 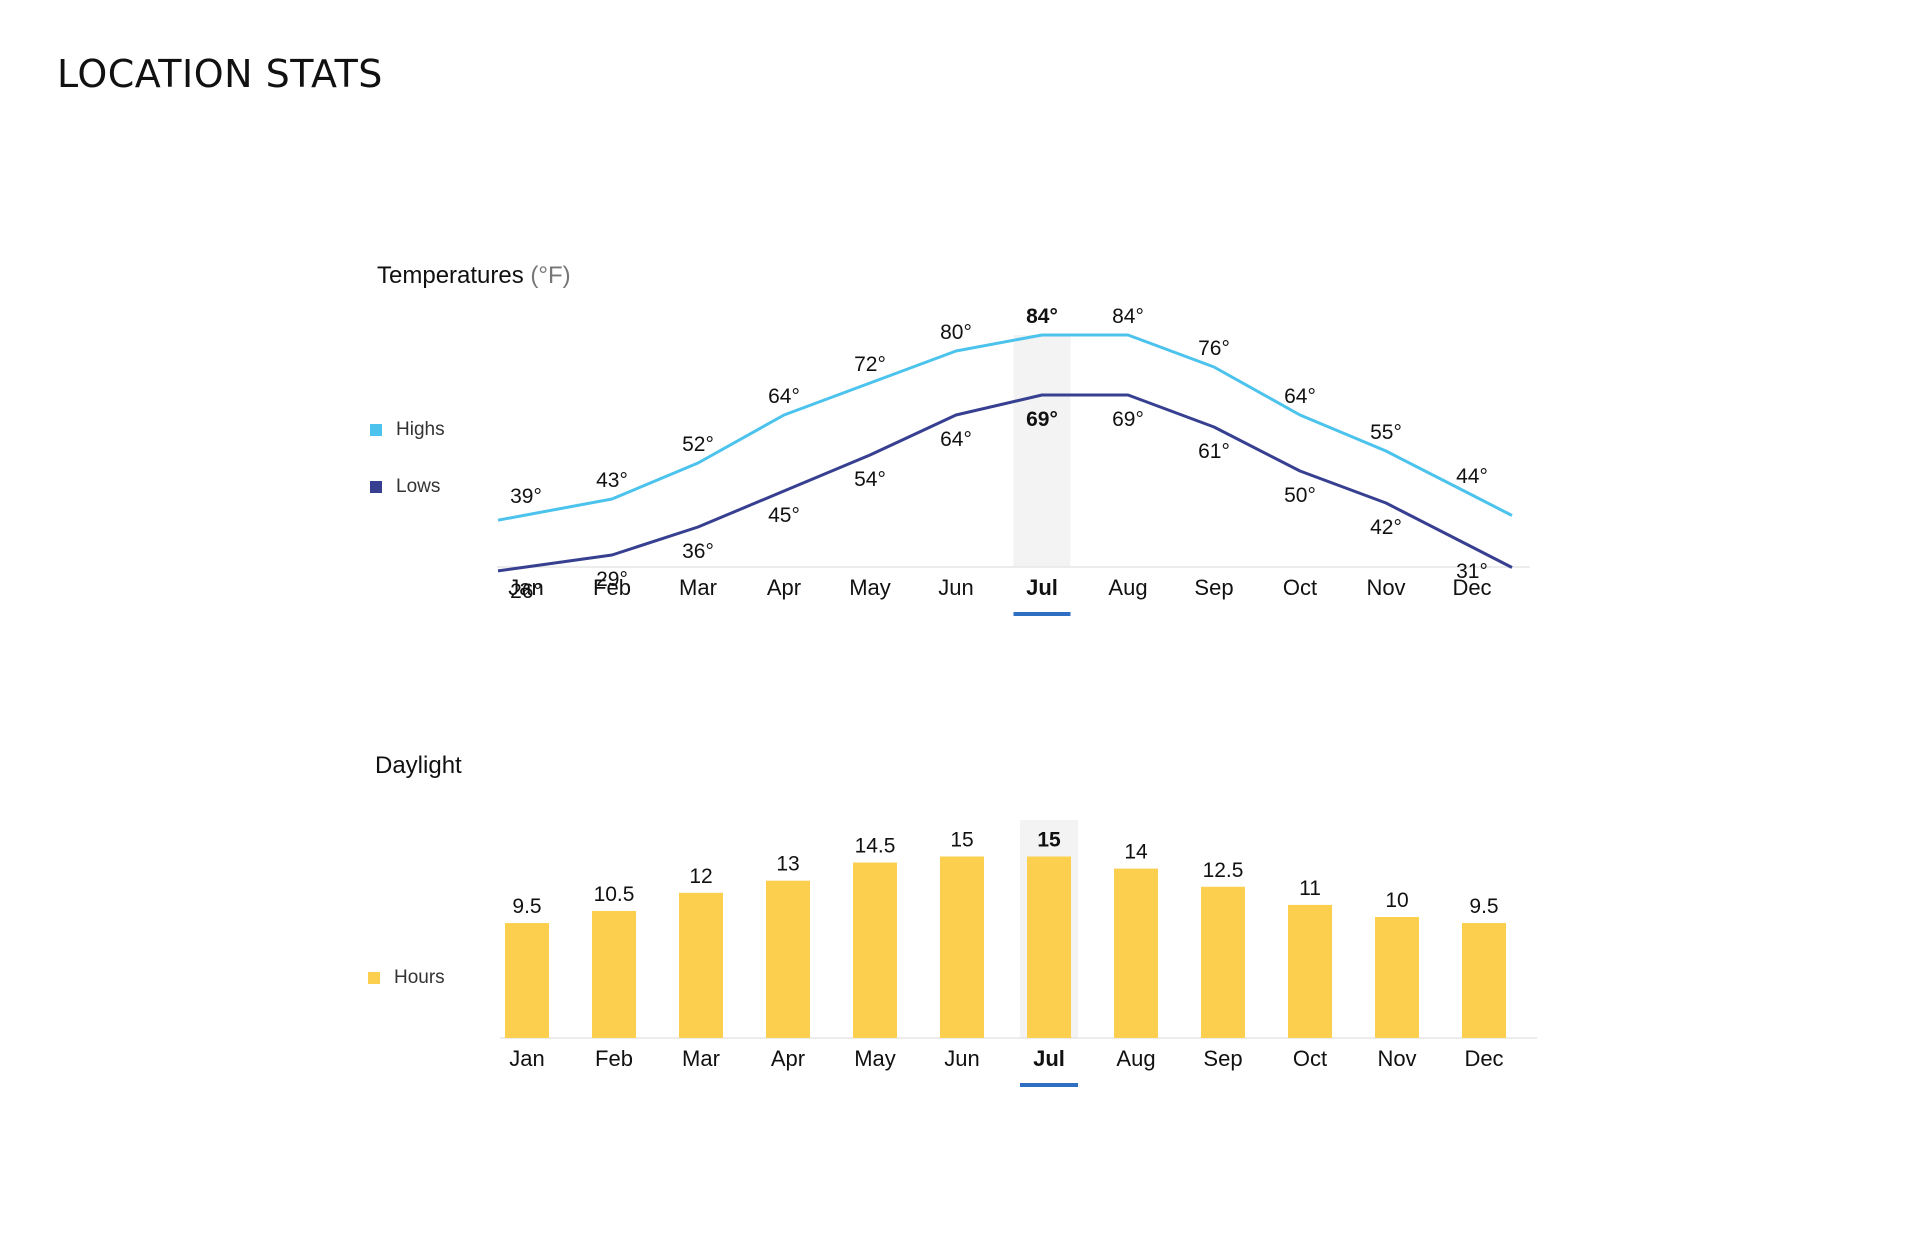 What do you see at coordinates (450, 275) in the screenshot?
I see `temperatures-title-text: Temperatures` at bounding box center [450, 275].